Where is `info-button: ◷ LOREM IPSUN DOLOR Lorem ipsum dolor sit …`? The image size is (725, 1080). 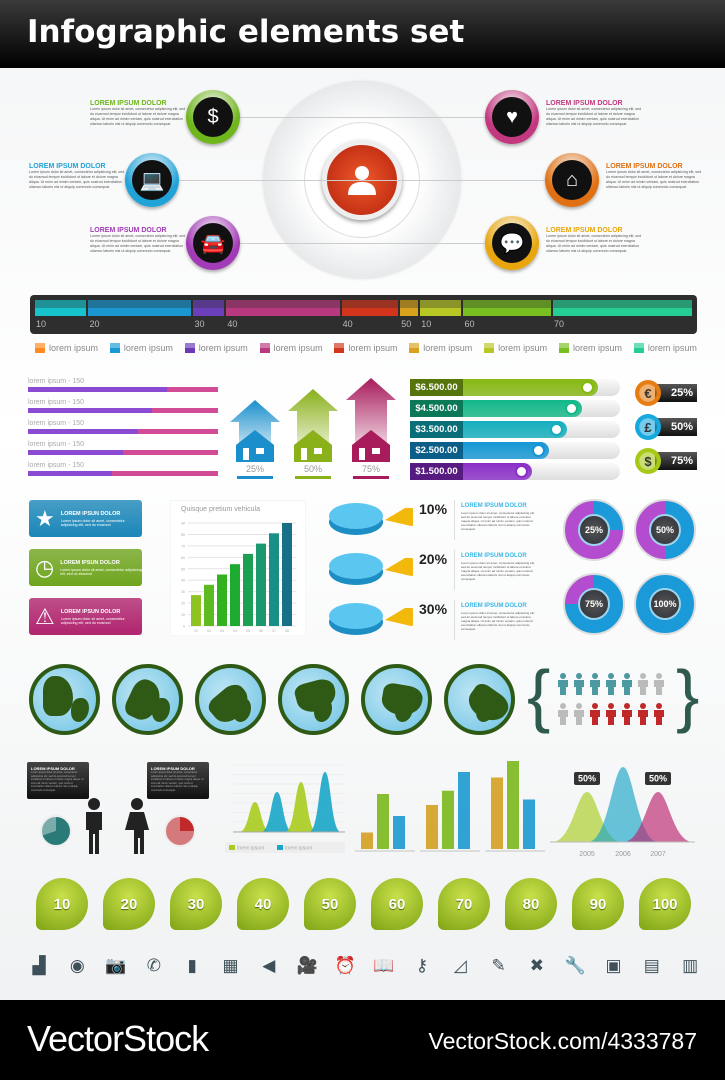
info-button: ◷ LOREM IPSUN DOLOR Lorem ipsum dolor sit … is located at coordinates (85, 567).